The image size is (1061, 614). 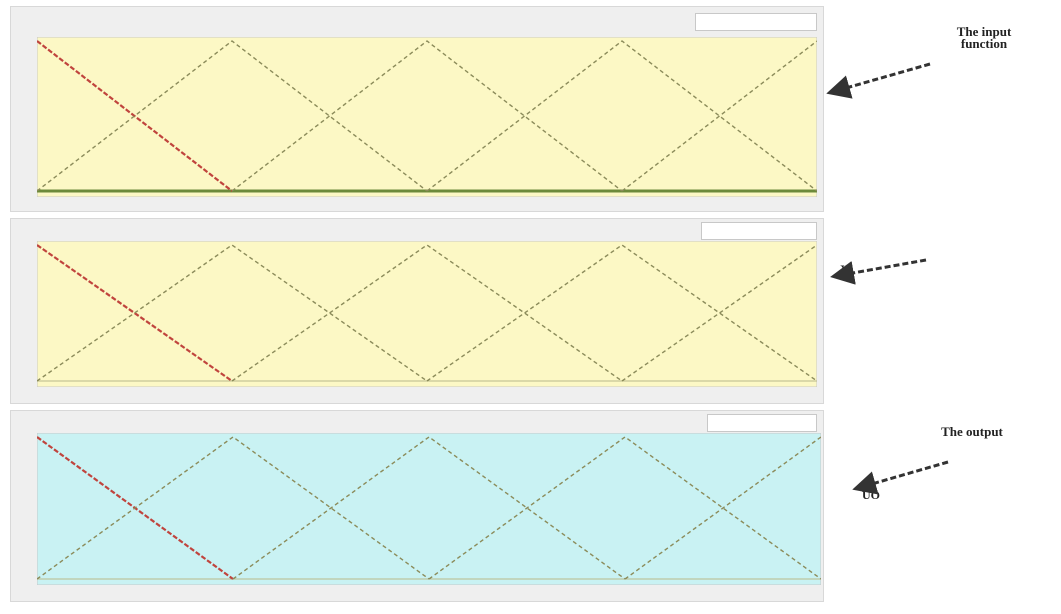 I want to click on arrow-output, so click(x=900, y=477).